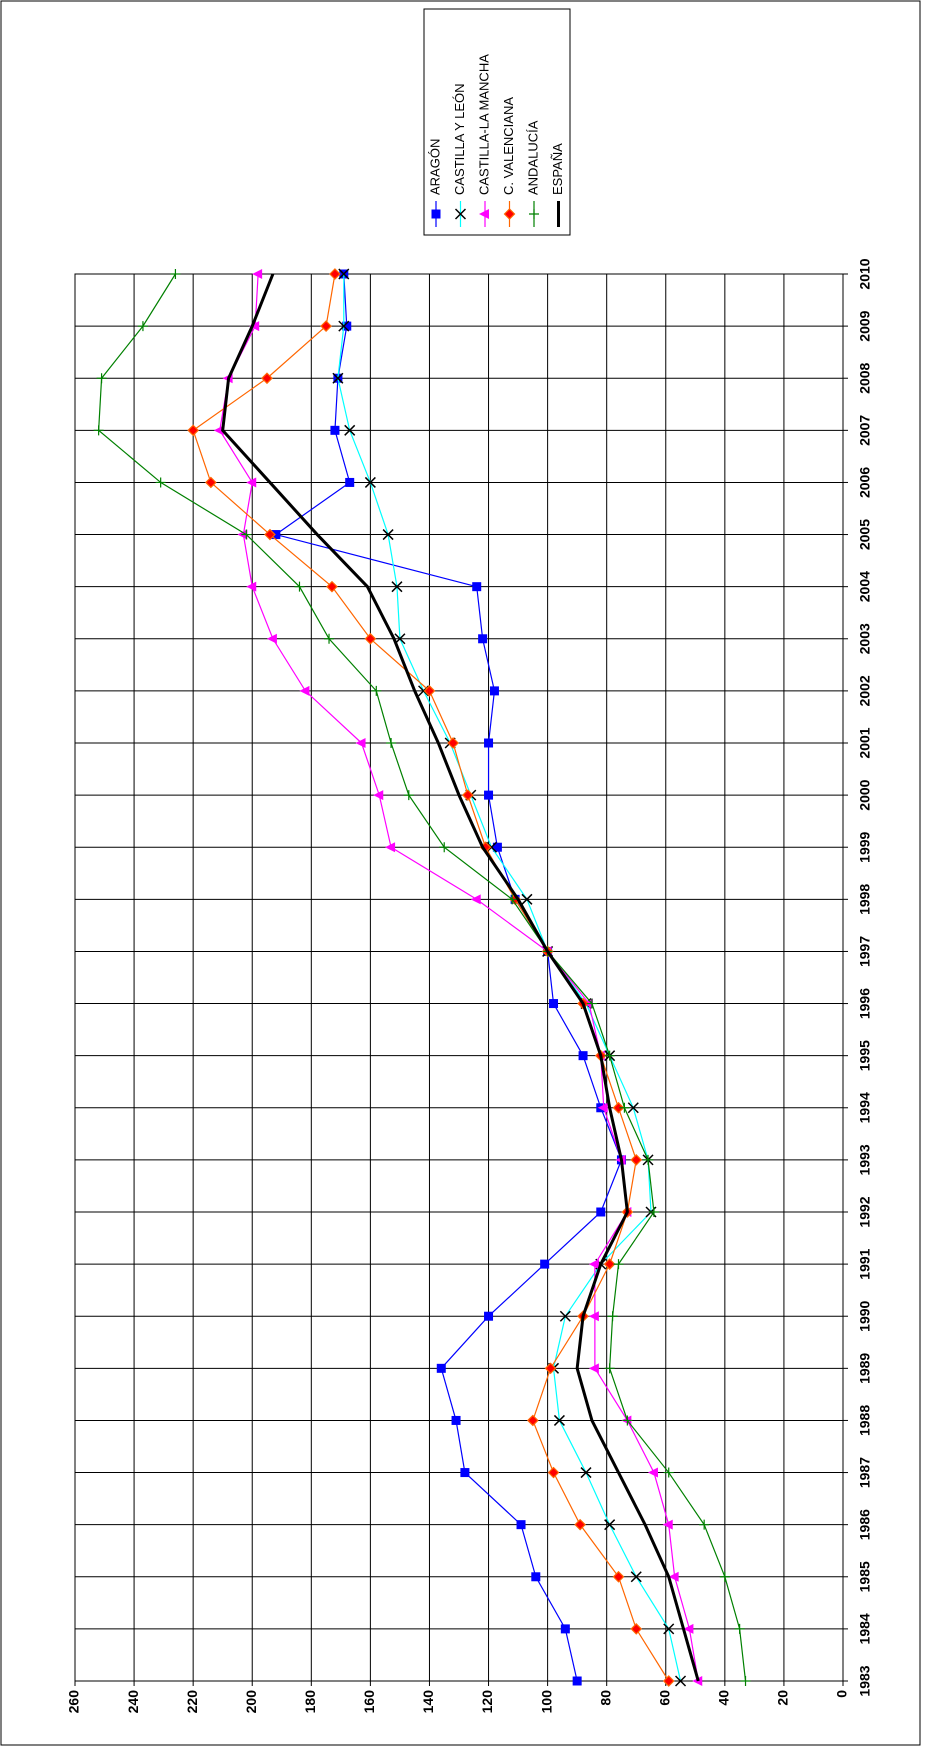 This screenshot has width=927, height=1758. What do you see at coordinates (546, 1702) in the screenshot?
I see `y-tick-label: 100` at bounding box center [546, 1702].